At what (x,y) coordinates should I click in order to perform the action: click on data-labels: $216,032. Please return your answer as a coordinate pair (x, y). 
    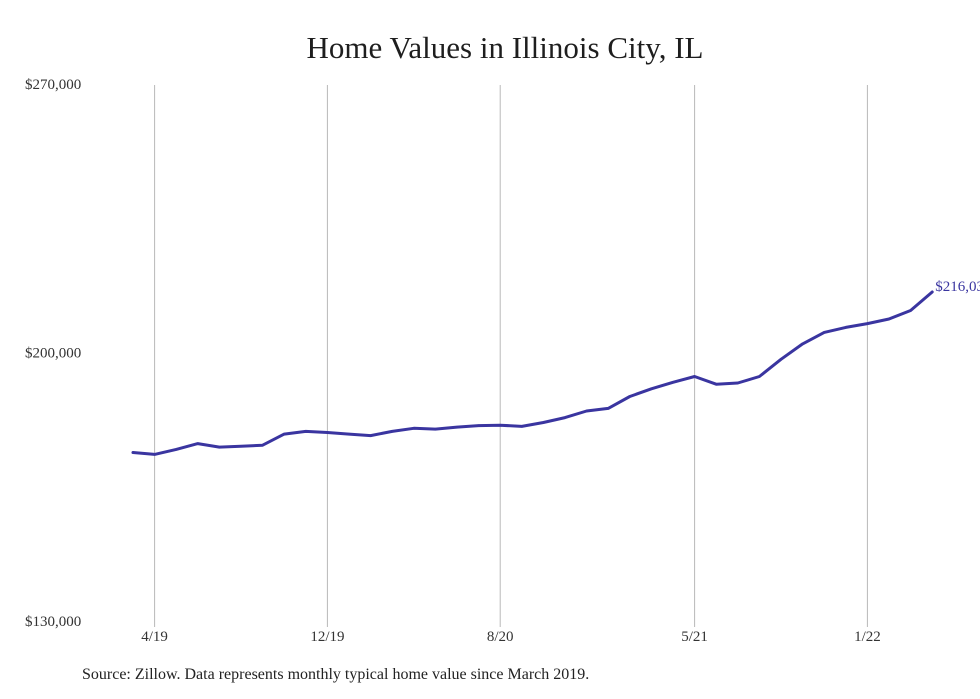
    Looking at the image, I should click on (957, 287).